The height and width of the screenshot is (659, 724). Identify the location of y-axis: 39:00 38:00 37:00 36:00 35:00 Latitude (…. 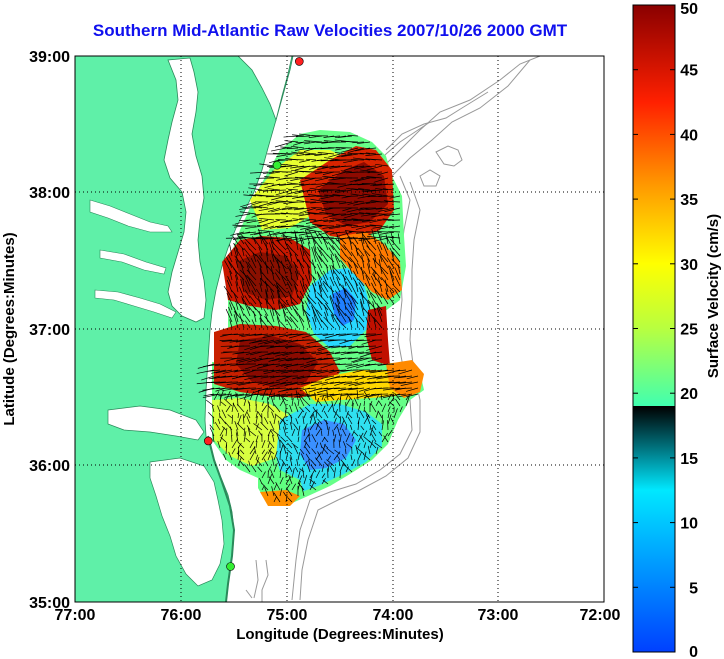
(35, 330).